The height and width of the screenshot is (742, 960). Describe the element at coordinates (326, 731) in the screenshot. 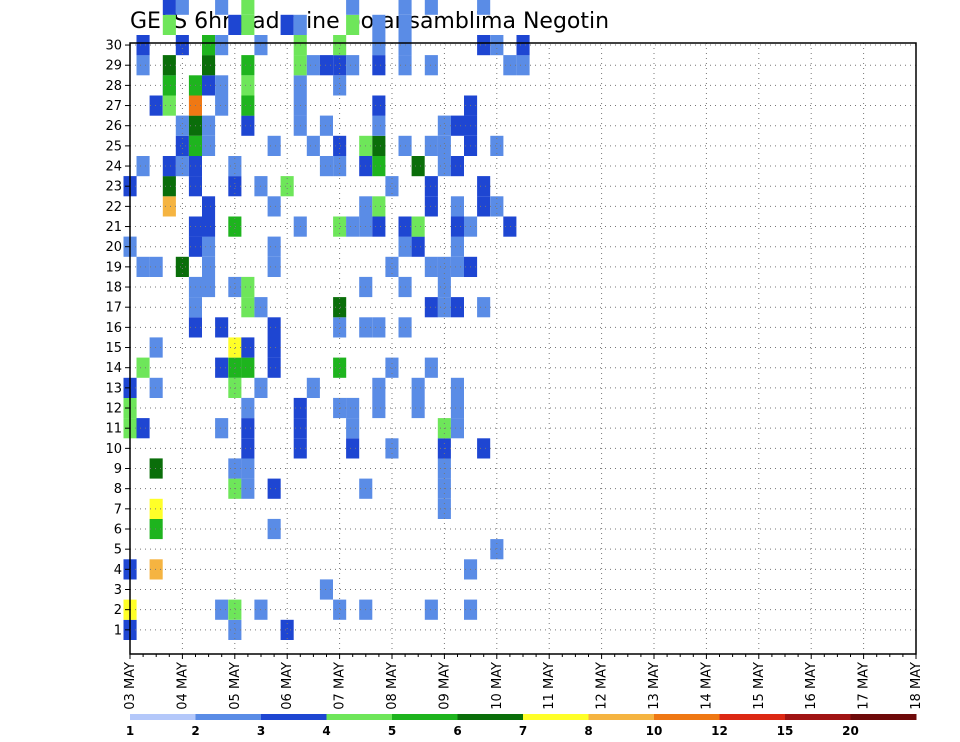

I see `colorbar-label: 4` at that location.